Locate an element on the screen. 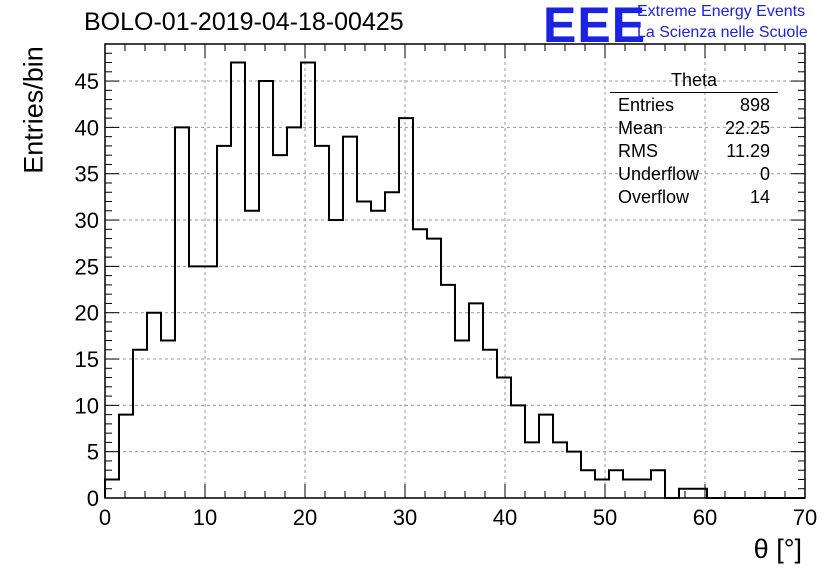 The width and height of the screenshot is (836, 572). stats-value: 0 is located at coordinates (764, 174).